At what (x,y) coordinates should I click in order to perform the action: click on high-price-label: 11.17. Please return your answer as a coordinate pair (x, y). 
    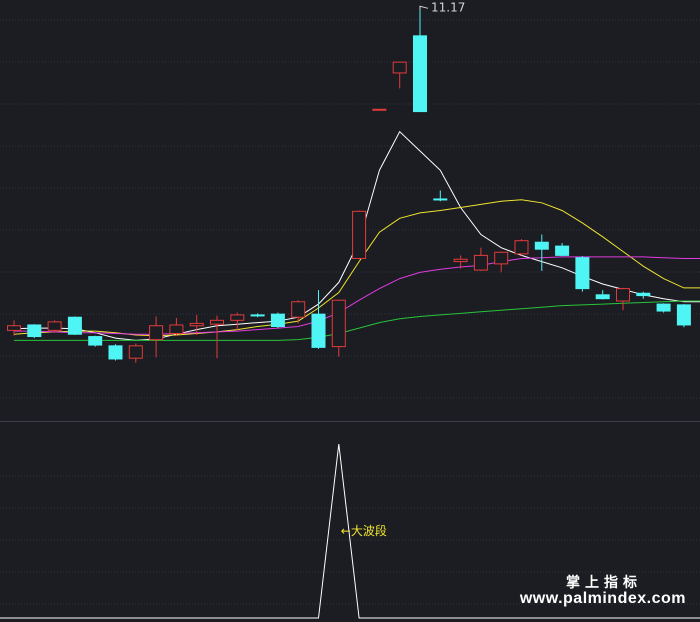
    Looking at the image, I should click on (448, 7).